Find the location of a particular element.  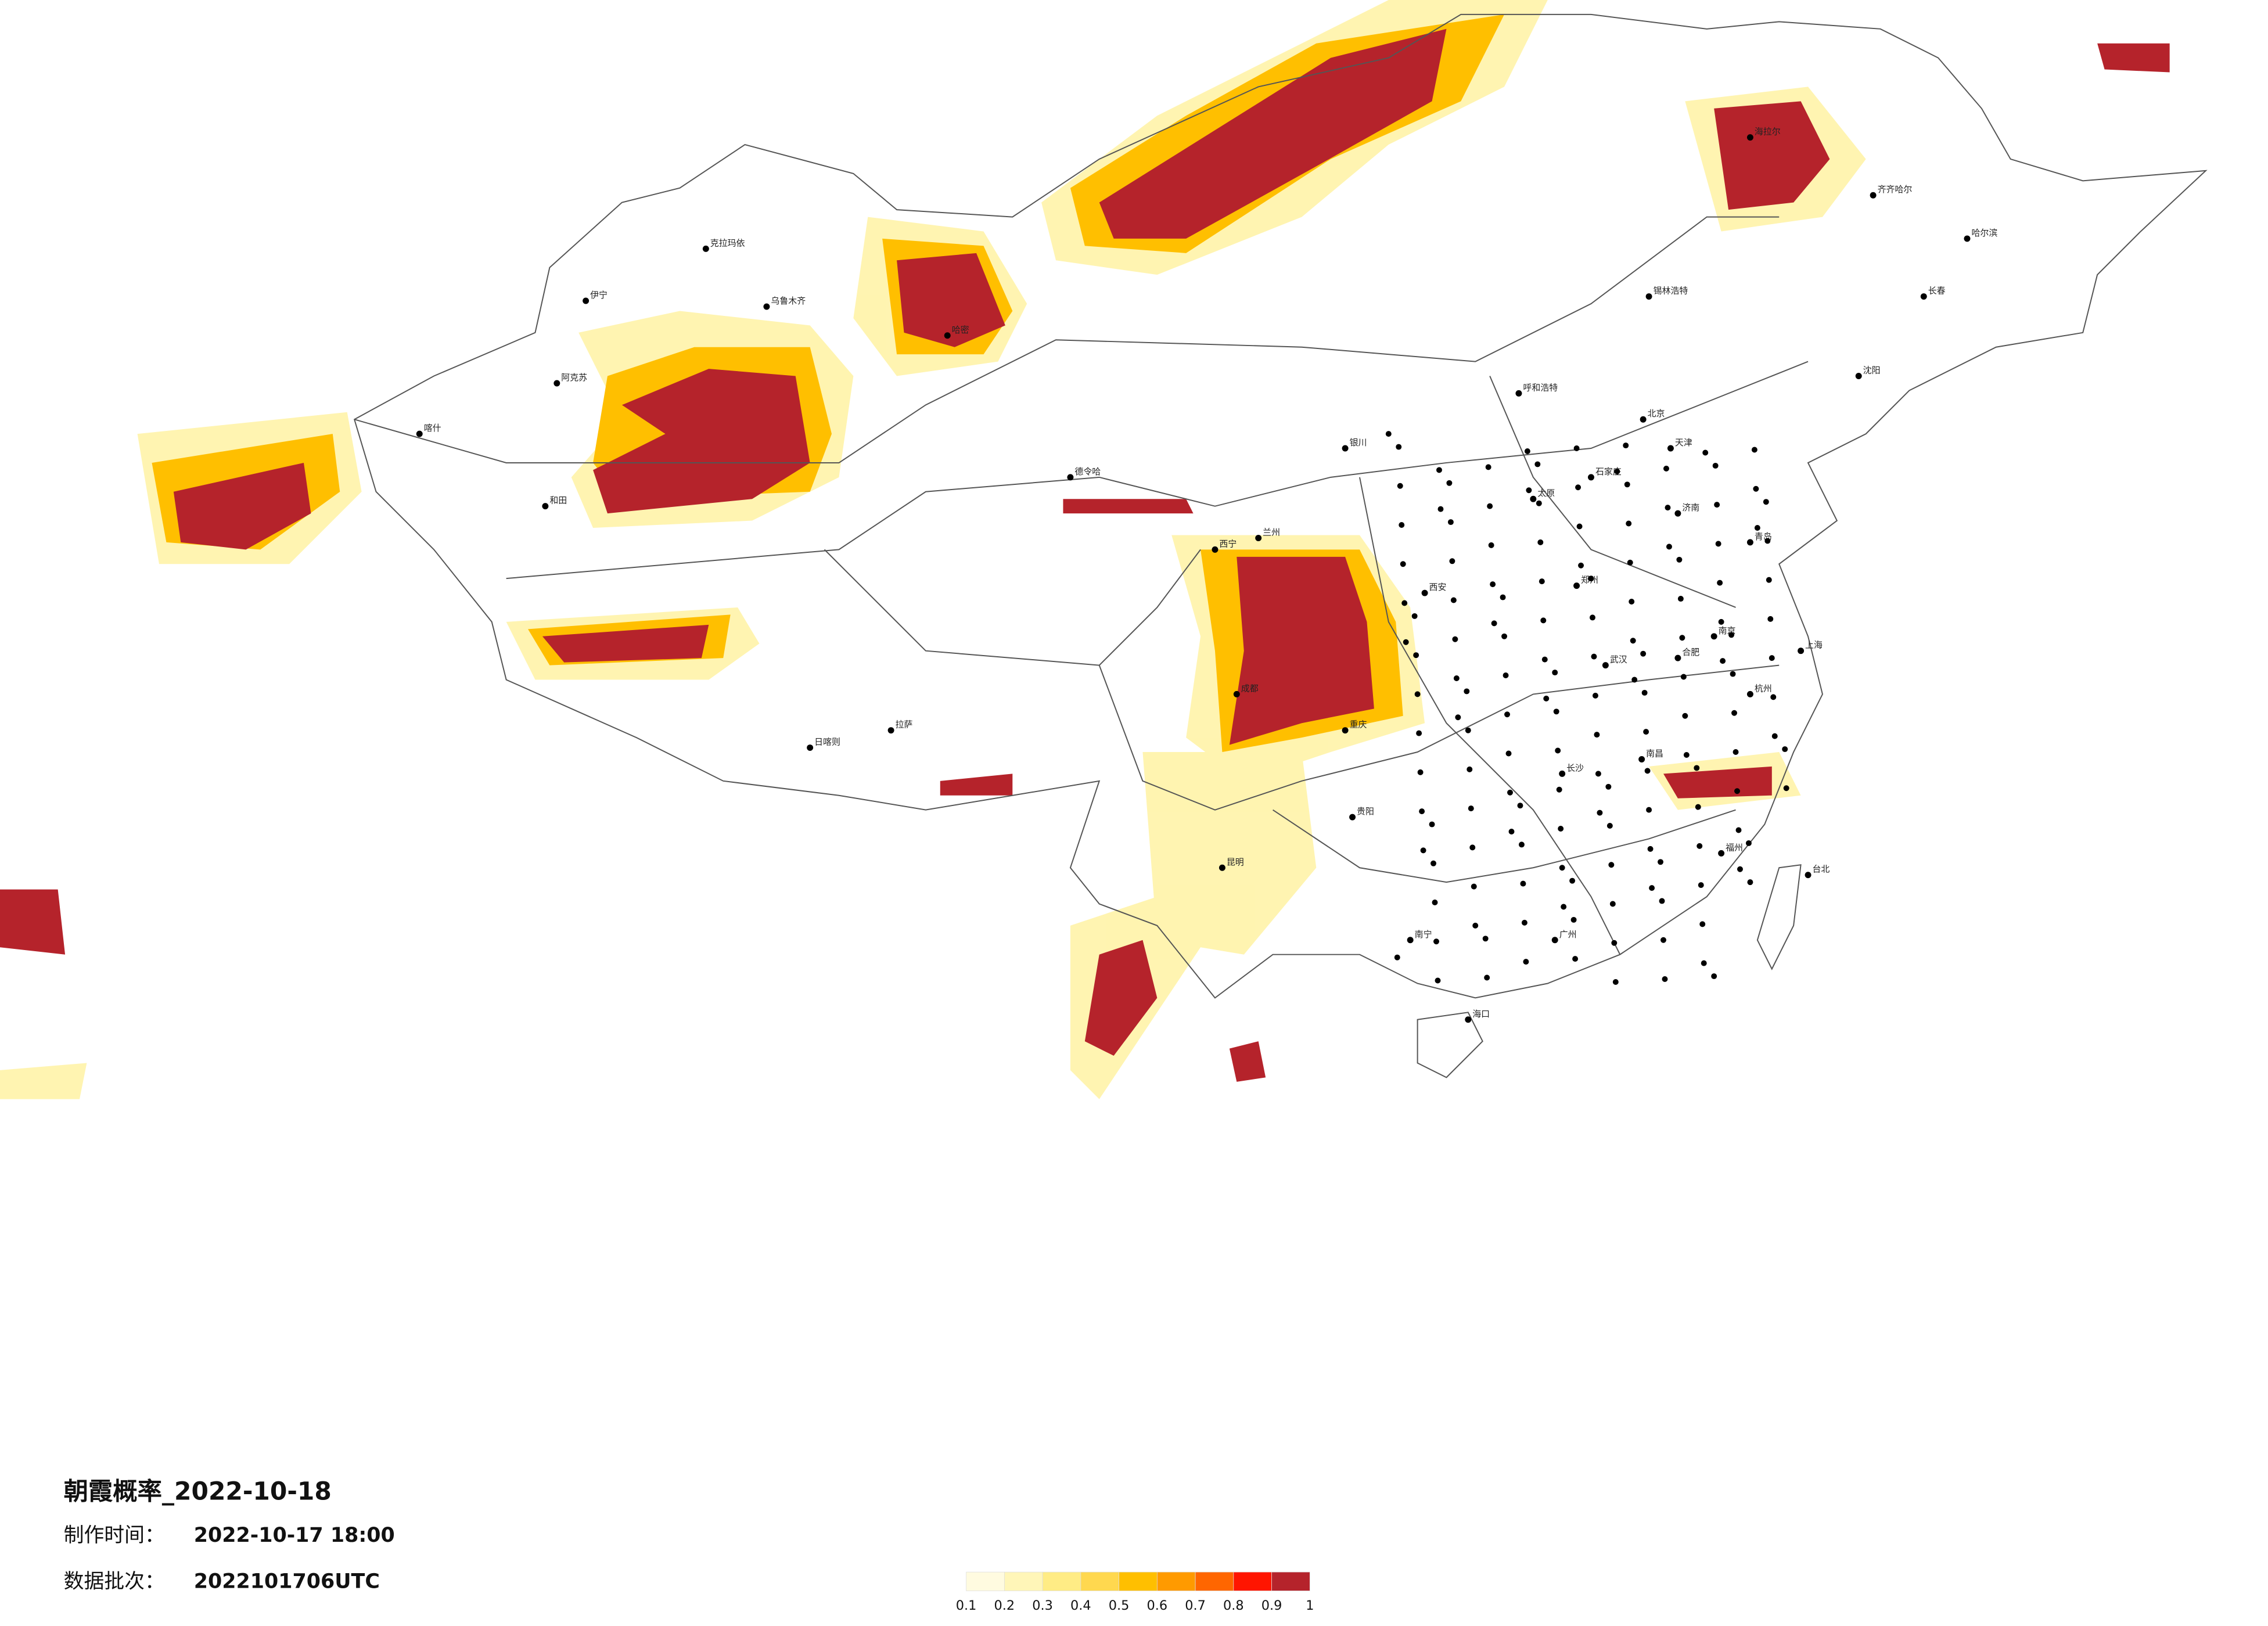

legend-tick-label: 0.9 is located at coordinates (1272, 1606).